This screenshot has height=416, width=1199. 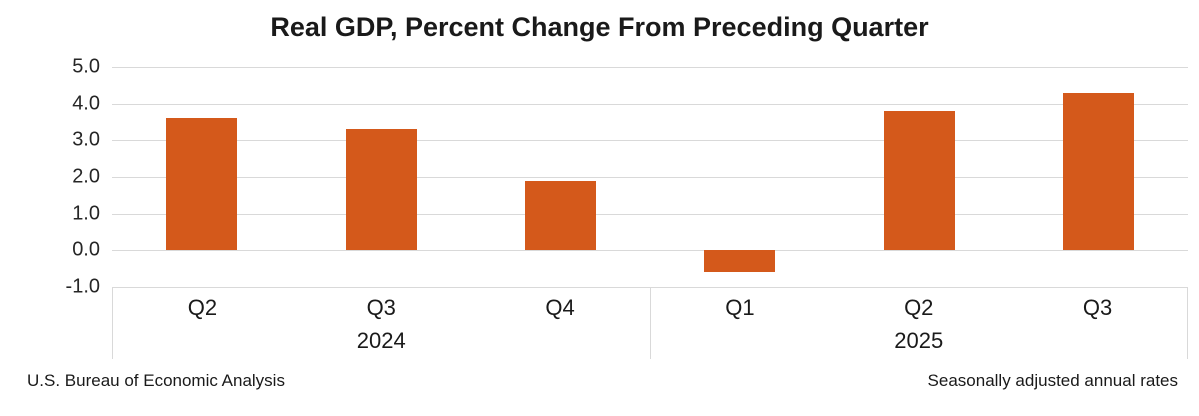 What do you see at coordinates (1052, 380) in the screenshot?
I see `footer-note: Seasonally adjusted annual rates` at bounding box center [1052, 380].